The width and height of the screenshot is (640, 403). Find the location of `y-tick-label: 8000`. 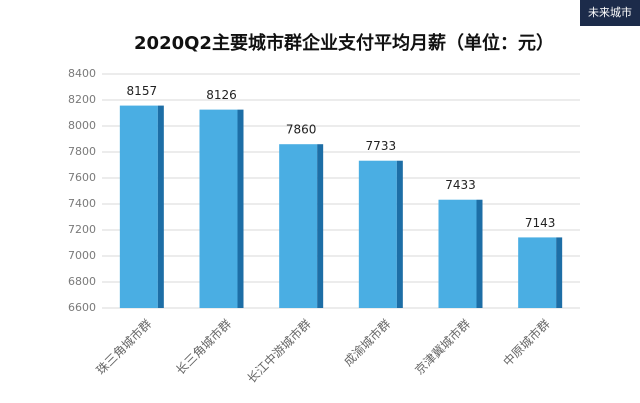

y-tick-label: 8000 is located at coordinates (82, 125).